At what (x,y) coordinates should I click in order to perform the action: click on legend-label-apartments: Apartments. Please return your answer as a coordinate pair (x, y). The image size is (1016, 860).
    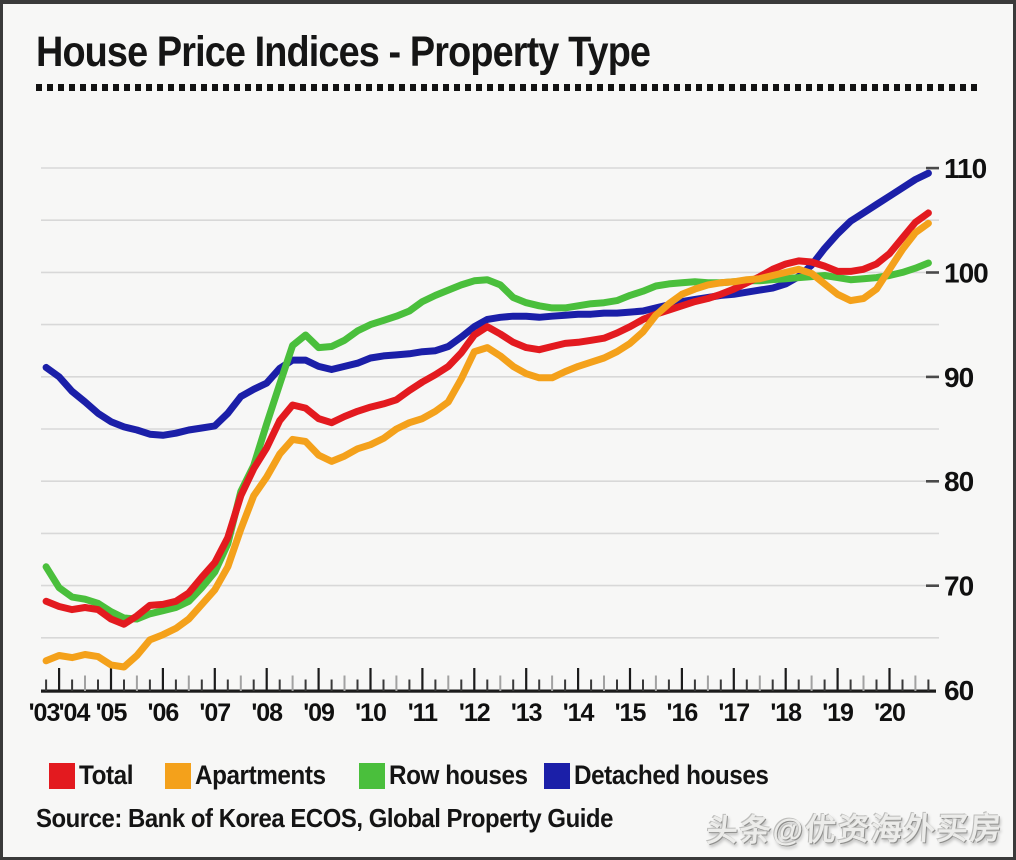
    Looking at the image, I should click on (260, 775).